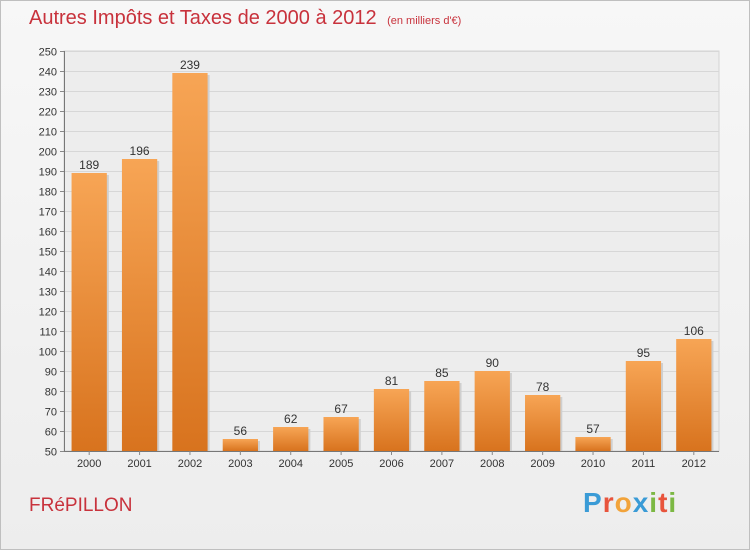 The width and height of the screenshot is (750, 550). I want to click on bar-value-label: 78, so click(543, 387).